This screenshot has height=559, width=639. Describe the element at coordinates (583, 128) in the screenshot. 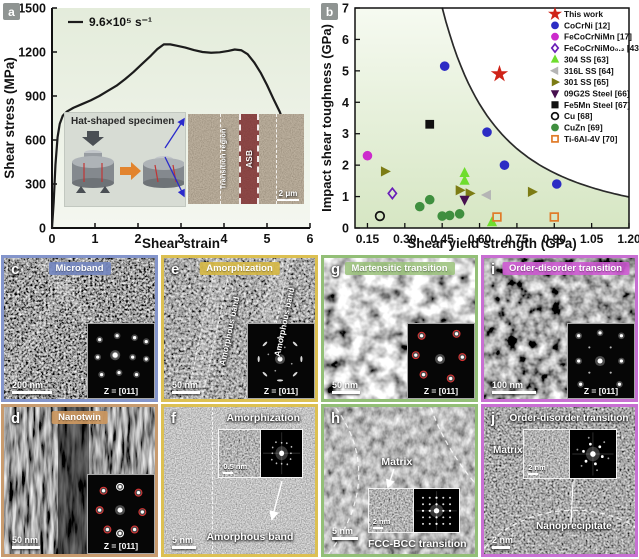

I see `svg-text: CuZn [69]` at that location.